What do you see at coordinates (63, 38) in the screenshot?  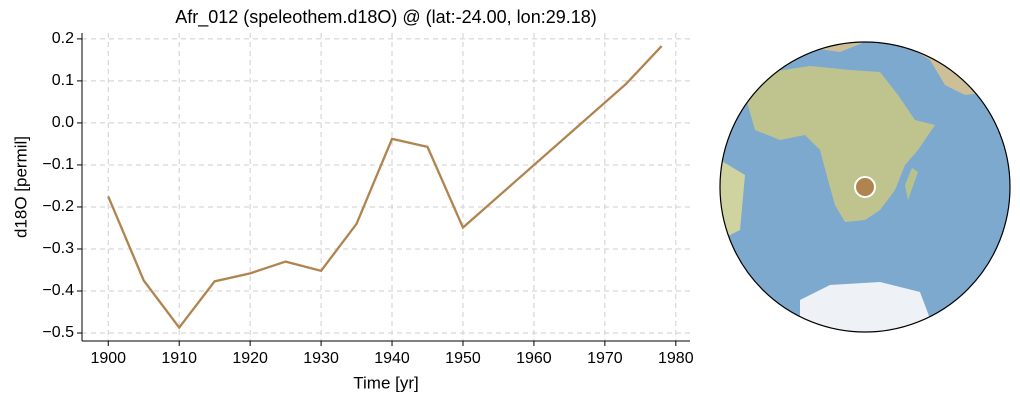 I see `y-tick-label: 0.2` at bounding box center [63, 38].